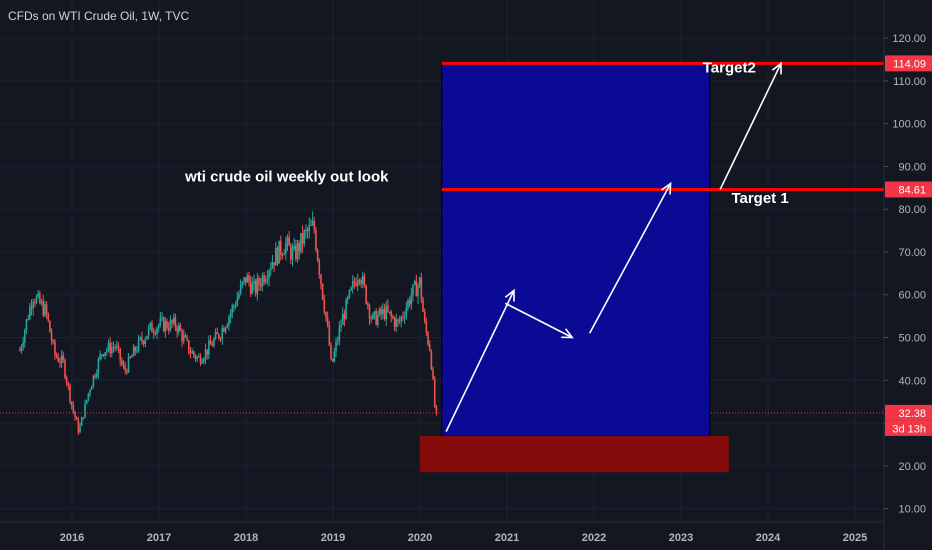 This screenshot has width=932, height=550. What do you see at coordinates (912, 414) in the screenshot?
I see `current-price-label: 32.38` at bounding box center [912, 414].